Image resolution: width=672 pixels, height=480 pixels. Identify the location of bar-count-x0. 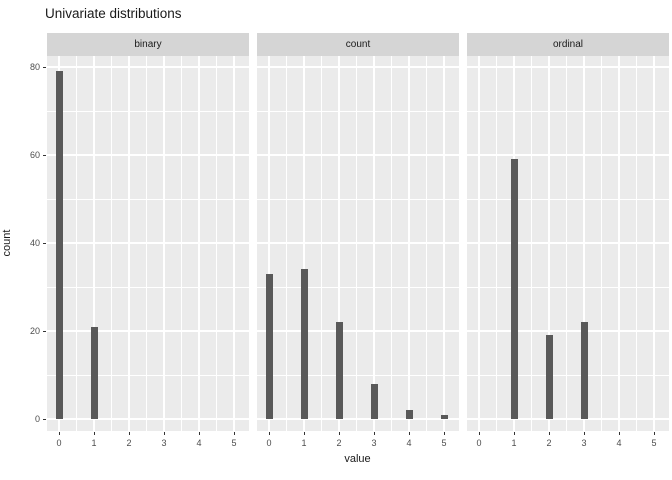
(269, 346).